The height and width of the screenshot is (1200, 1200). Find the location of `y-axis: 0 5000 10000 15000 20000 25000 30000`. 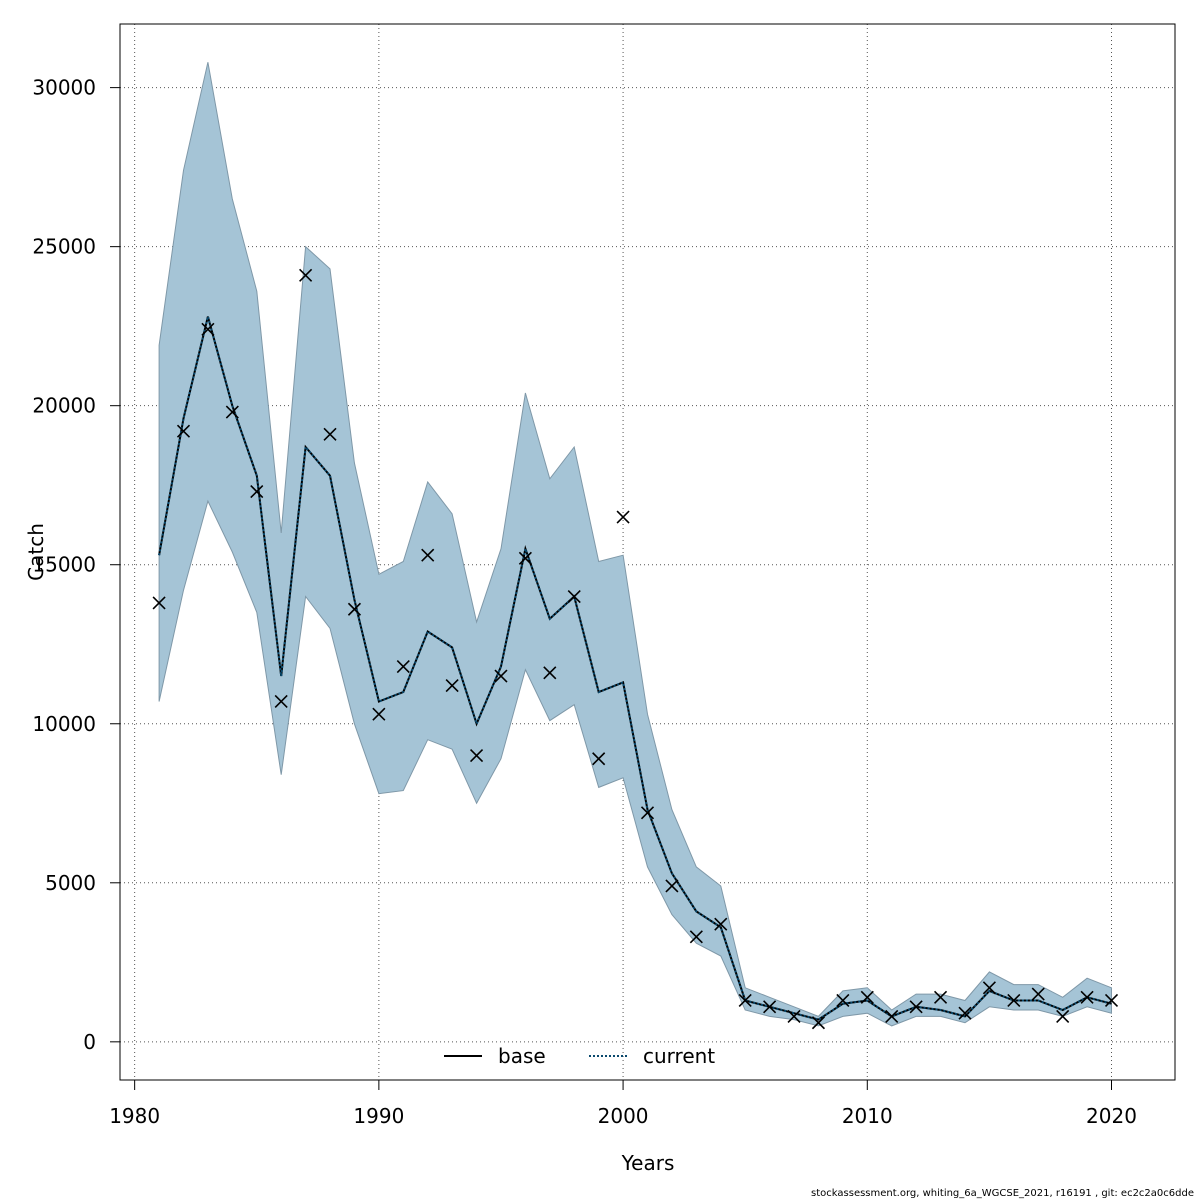

y-axis: 0 5000 10000 15000 20000 25000 30000 is located at coordinates (76, 565).